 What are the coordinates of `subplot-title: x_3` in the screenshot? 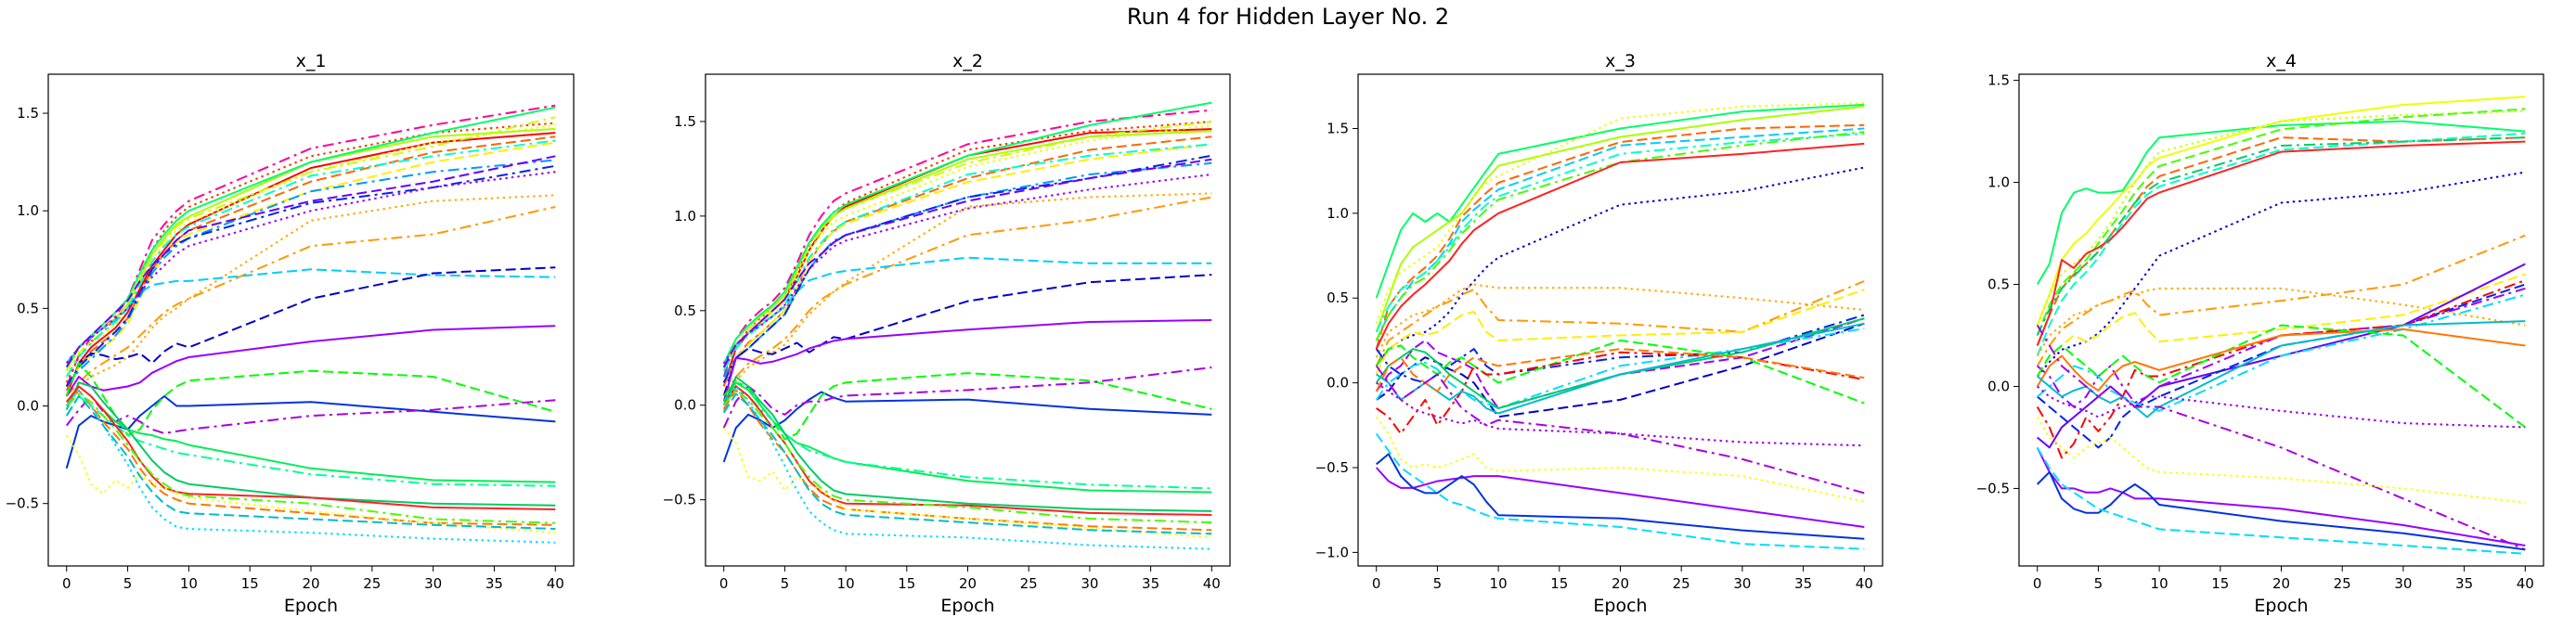 It's located at (1620, 61).